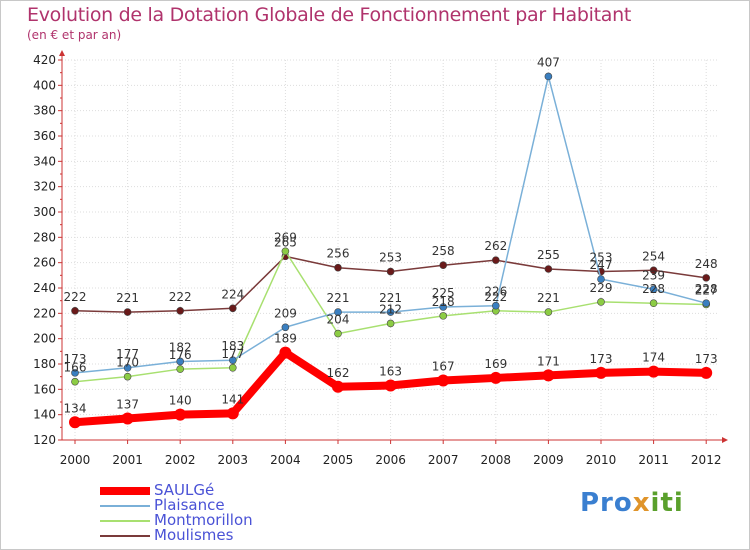 Image resolution: width=750 pixels, height=550 pixels. Describe the element at coordinates (75, 368) in the screenshot. I see `data-label: 166` at that location.